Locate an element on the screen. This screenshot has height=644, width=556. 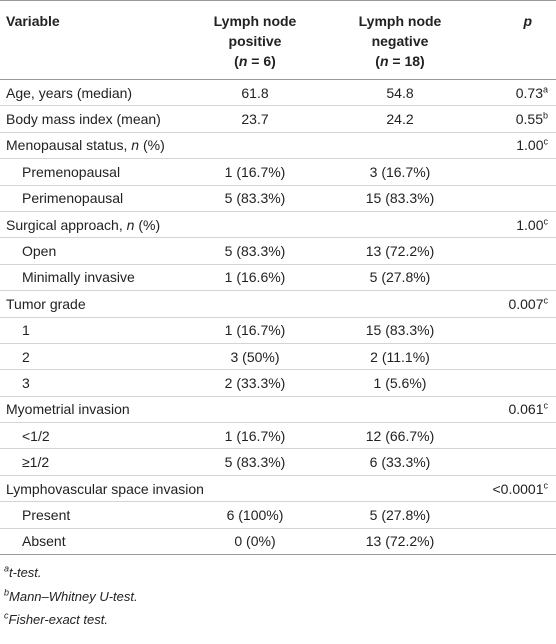
p-value: <0.0001 is located at coordinates (518, 488).